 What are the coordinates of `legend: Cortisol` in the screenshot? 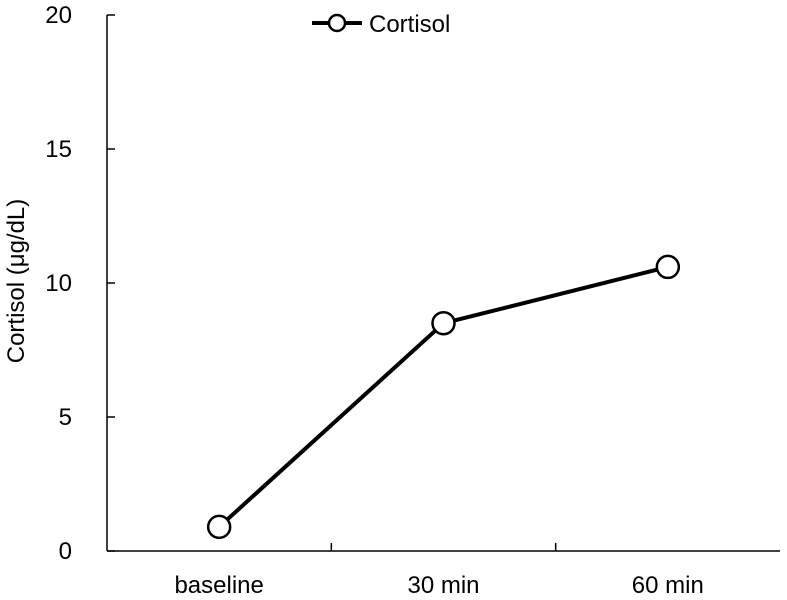 It's located at (381, 24).